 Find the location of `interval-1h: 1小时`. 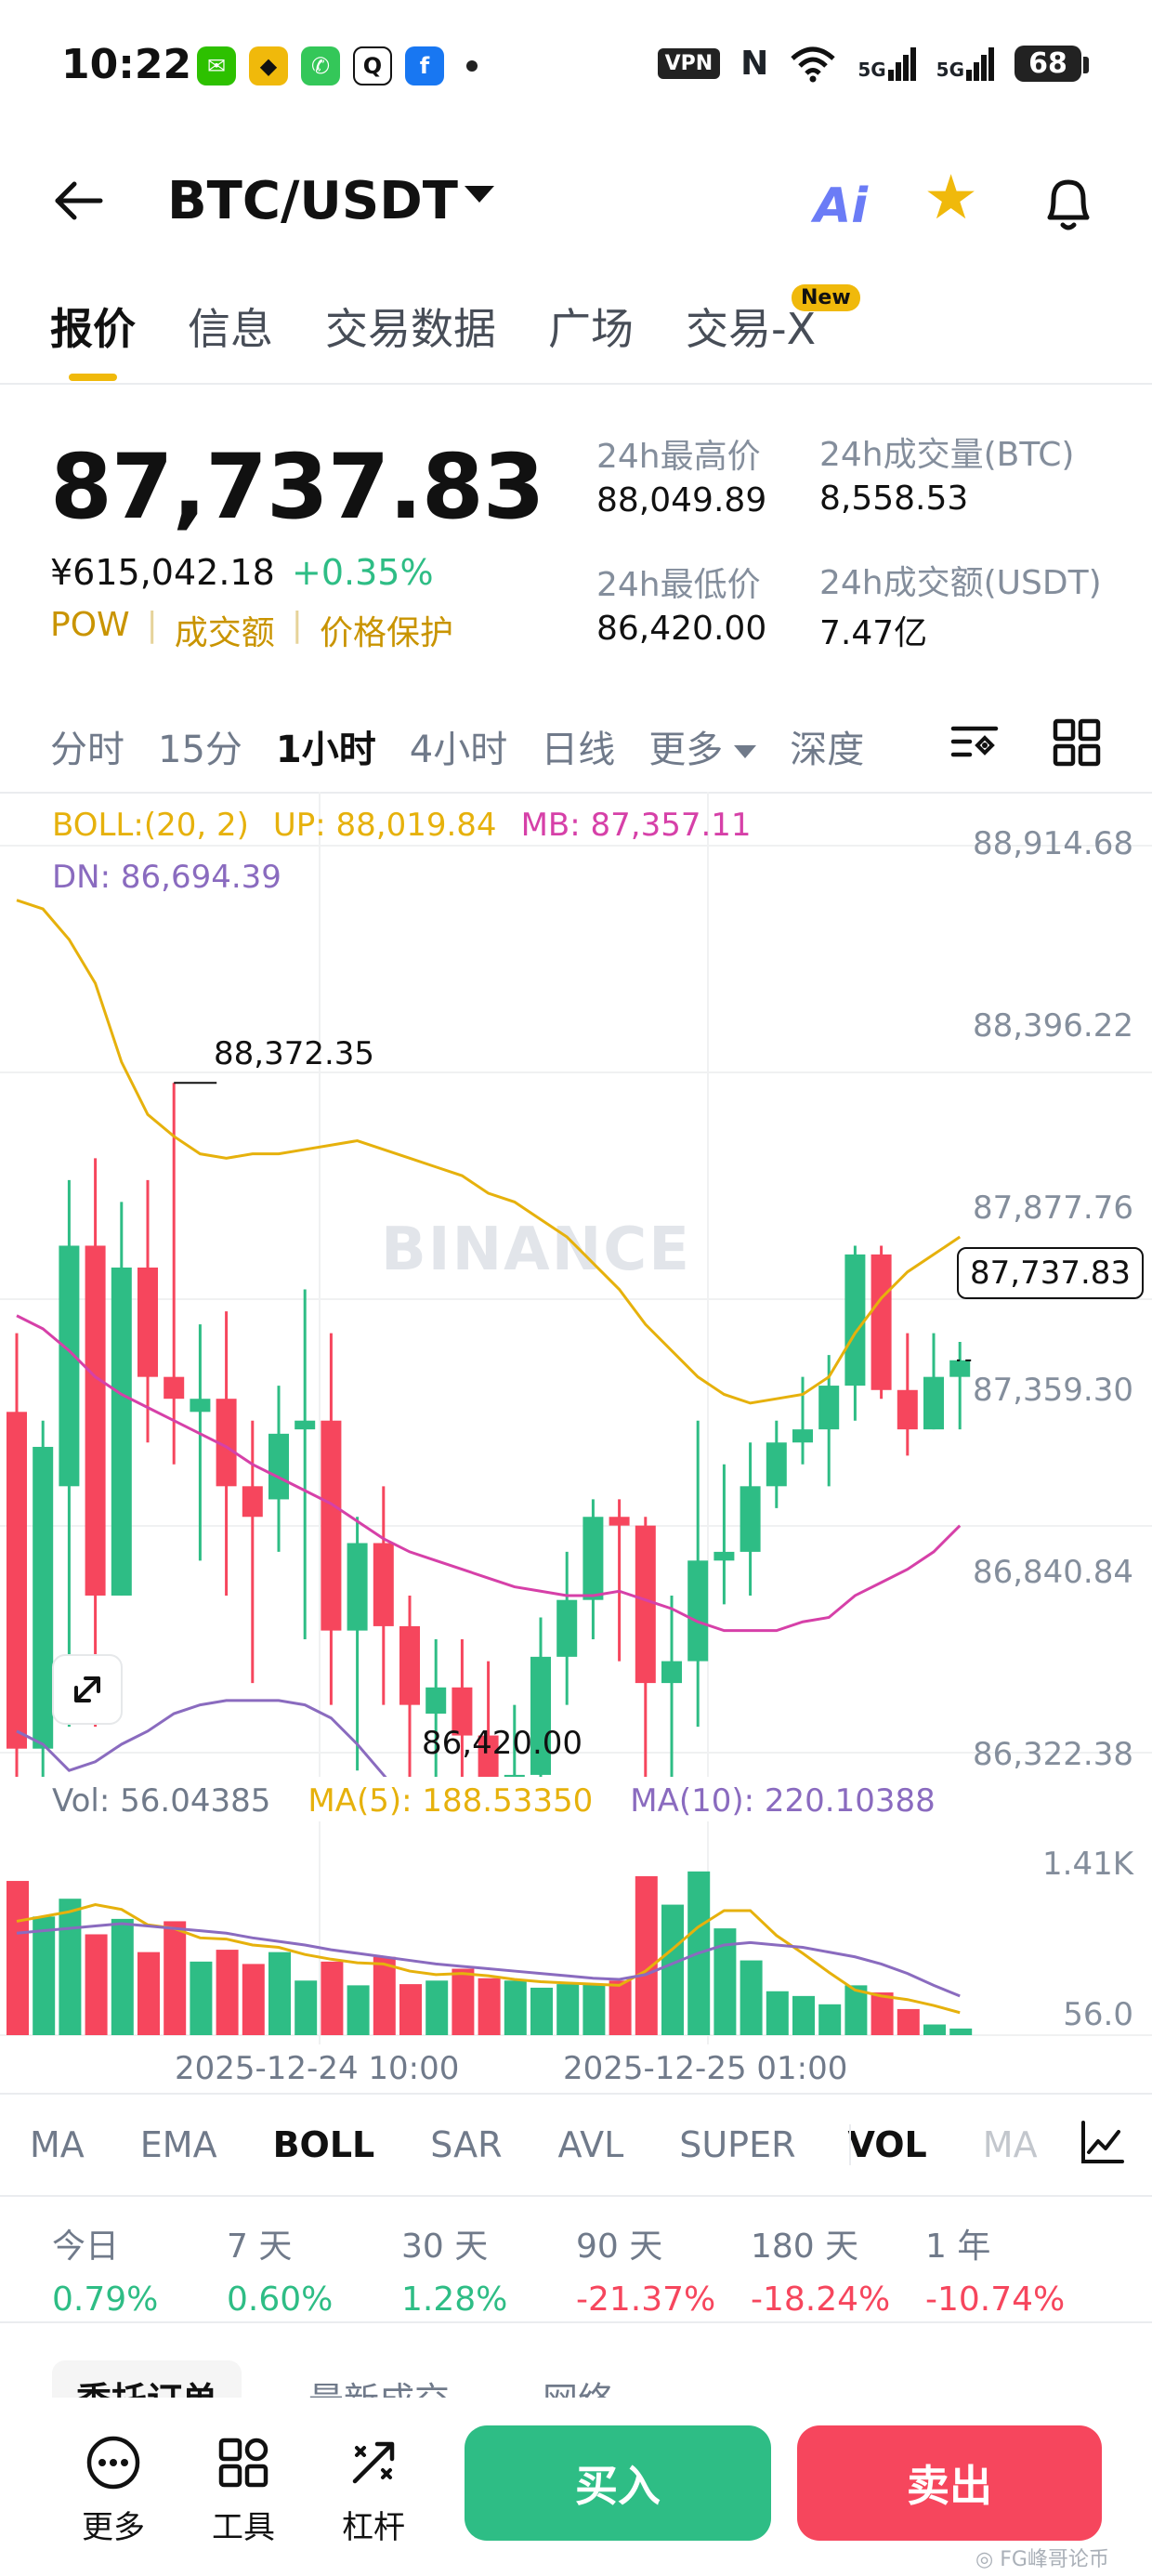

interval-1h: 1小时 is located at coordinates (325, 750).